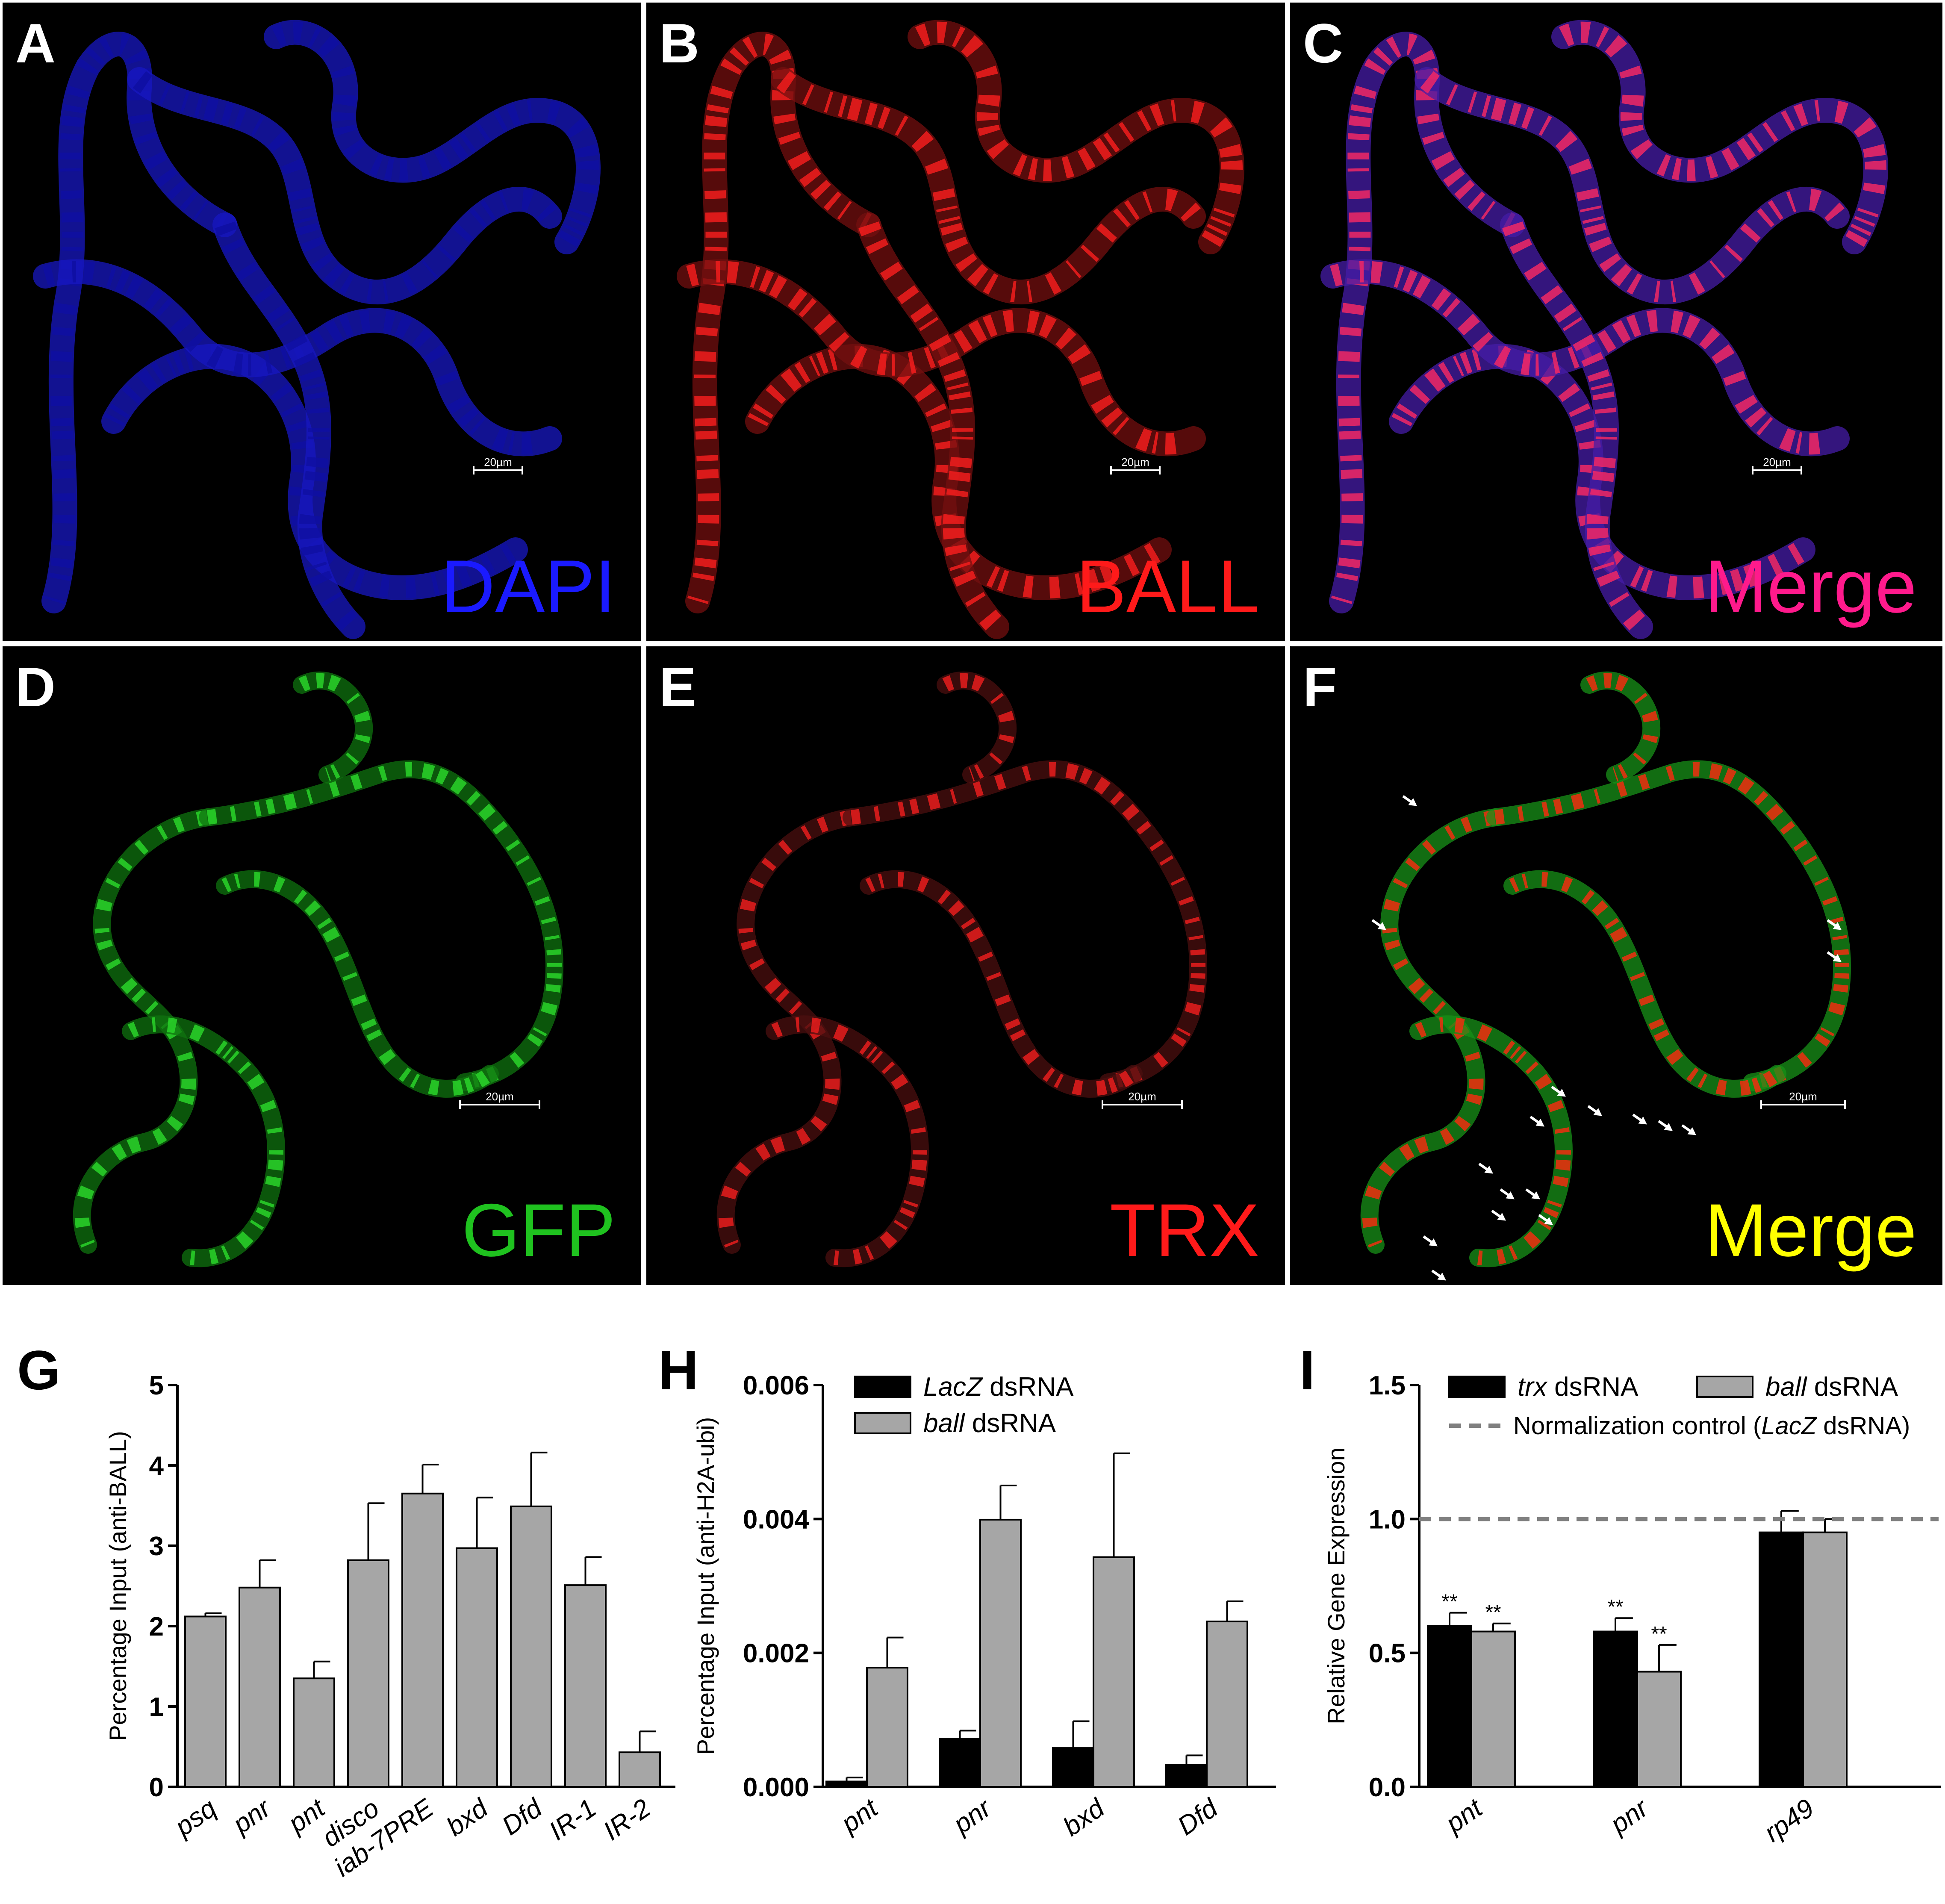 This screenshot has width=1945, height=1904. I want to click on y-axis-label: Percentage Input (anti-BALL), so click(117, 1586).